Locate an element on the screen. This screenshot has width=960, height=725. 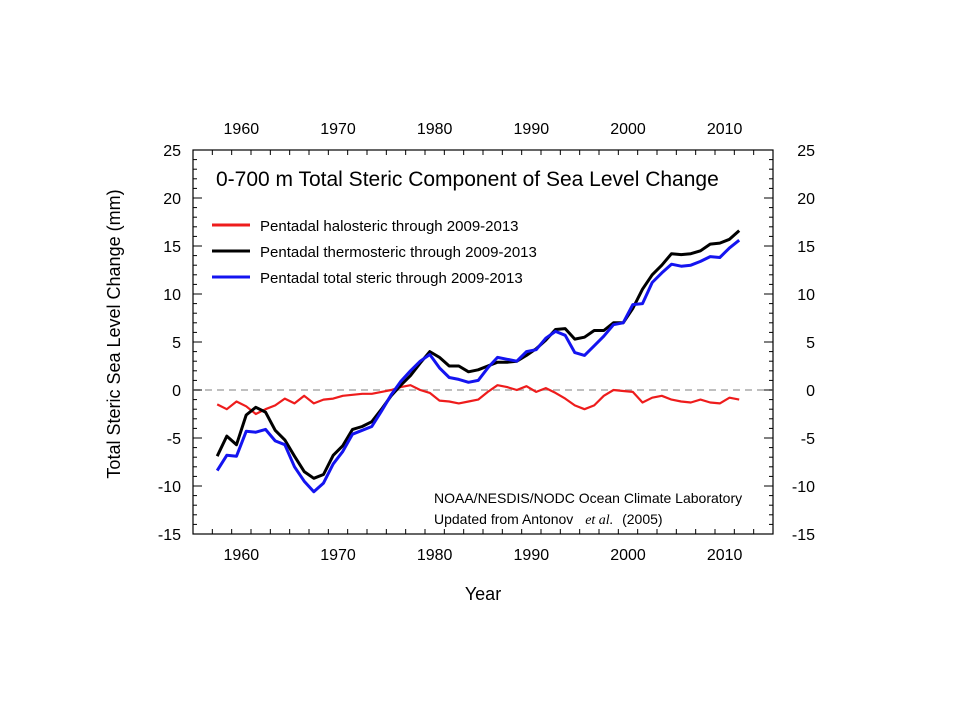
y-tick-label-right: 25 is located at coordinates (806, 151).